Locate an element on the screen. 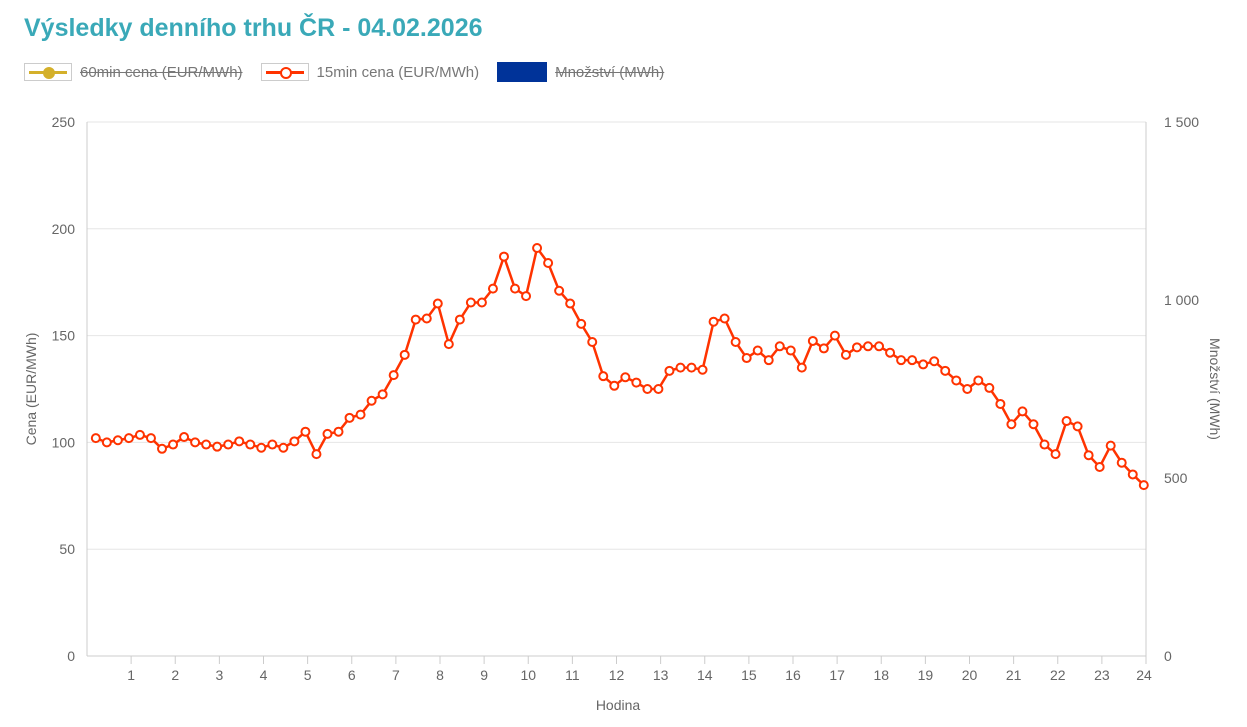  x-tick-label: 23 is located at coordinates (1102, 675).